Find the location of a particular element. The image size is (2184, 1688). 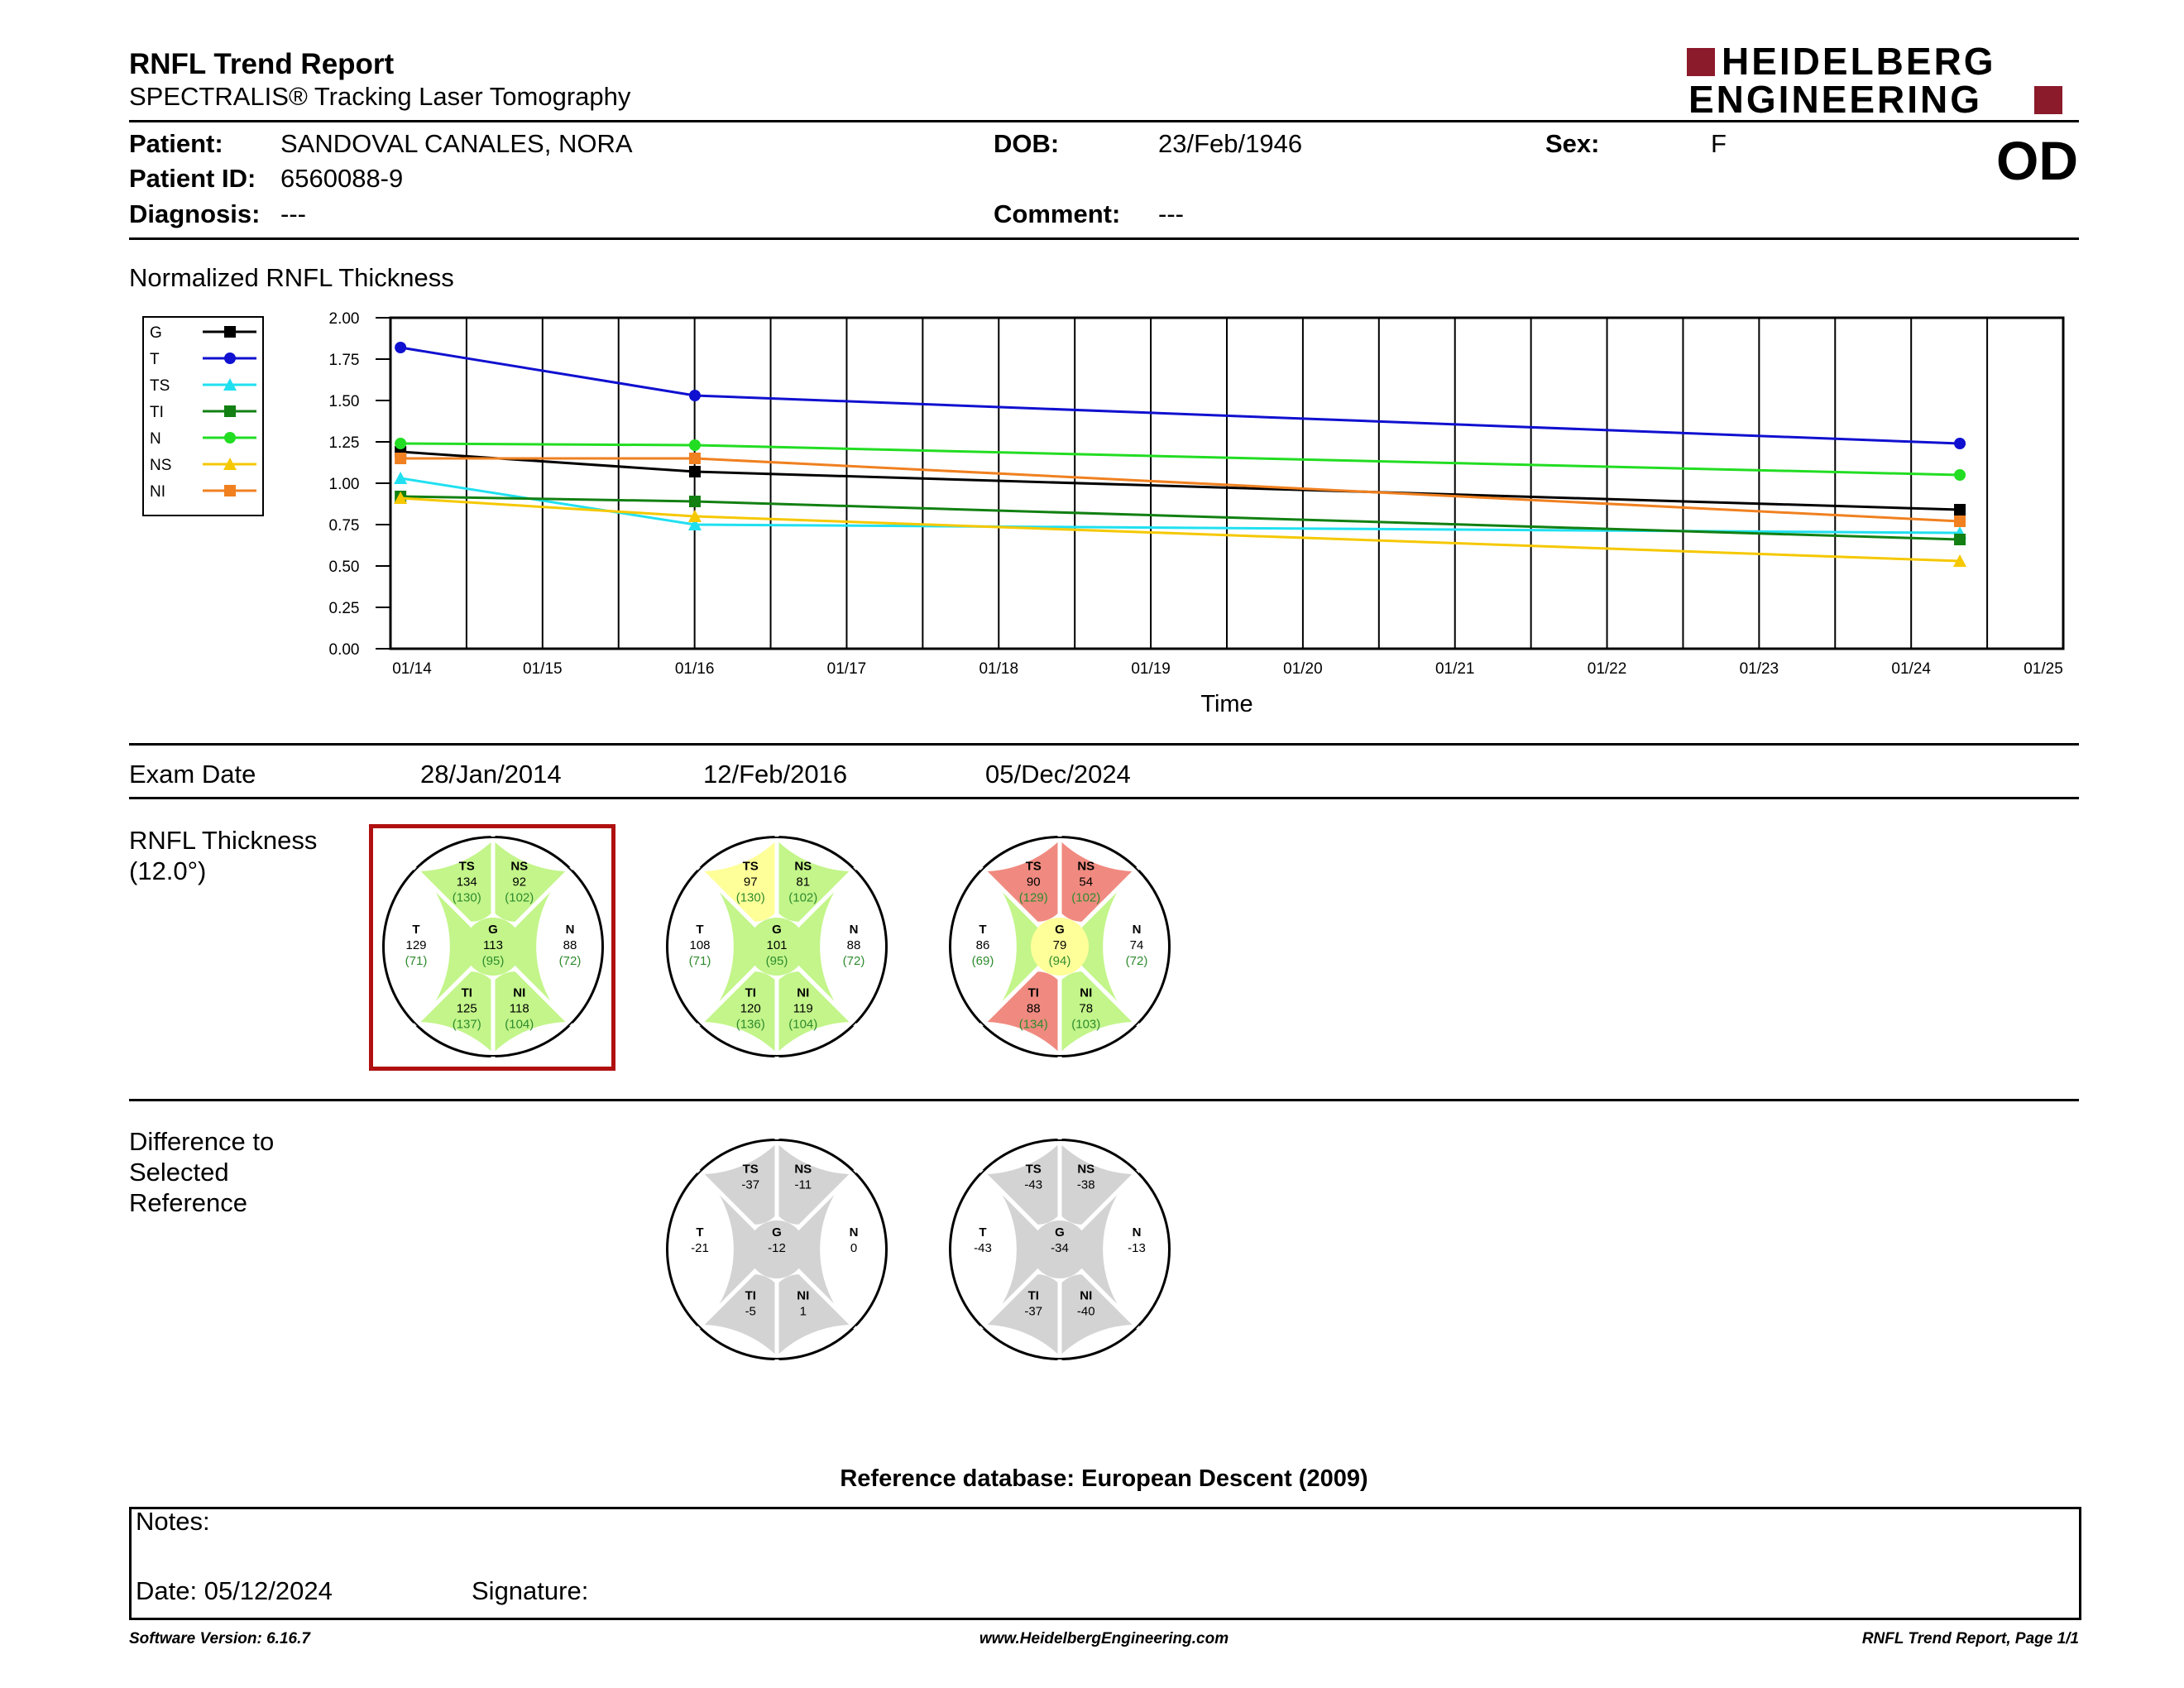

circle-border is located at coordinates (777, 947).